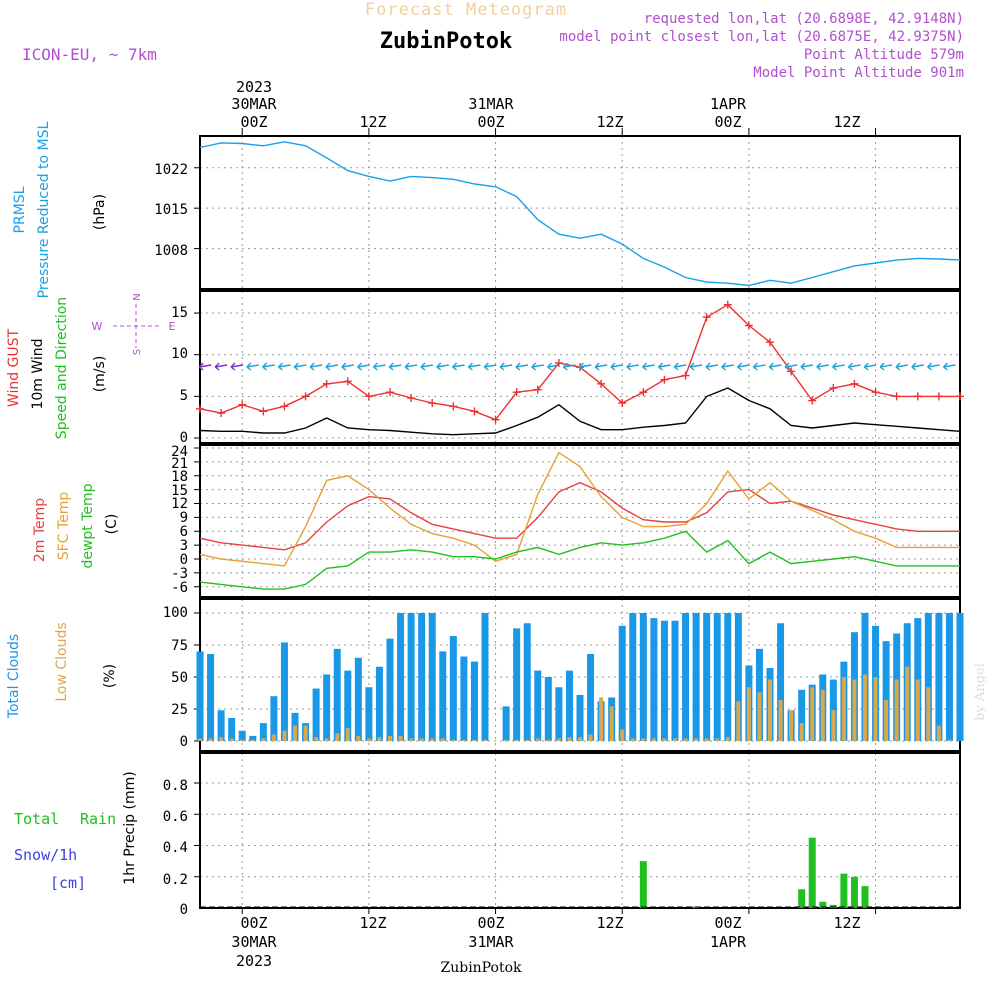 The height and width of the screenshot is (1000, 1000). Describe the element at coordinates (858, 73) in the screenshot. I see `model-altitude: Model Point Altitude 901m` at that location.